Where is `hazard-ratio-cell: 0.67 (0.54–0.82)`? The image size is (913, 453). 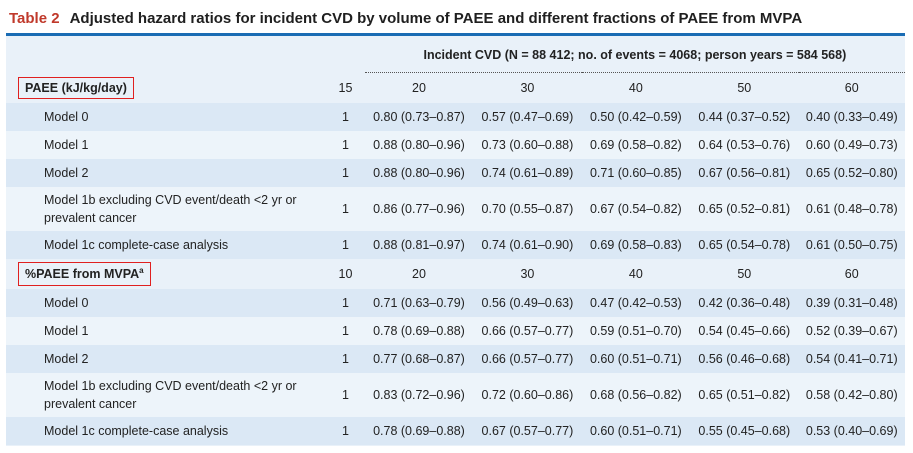 hazard-ratio-cell: 0.67 (0.54–0.82) is located at coordinates (636, 209).